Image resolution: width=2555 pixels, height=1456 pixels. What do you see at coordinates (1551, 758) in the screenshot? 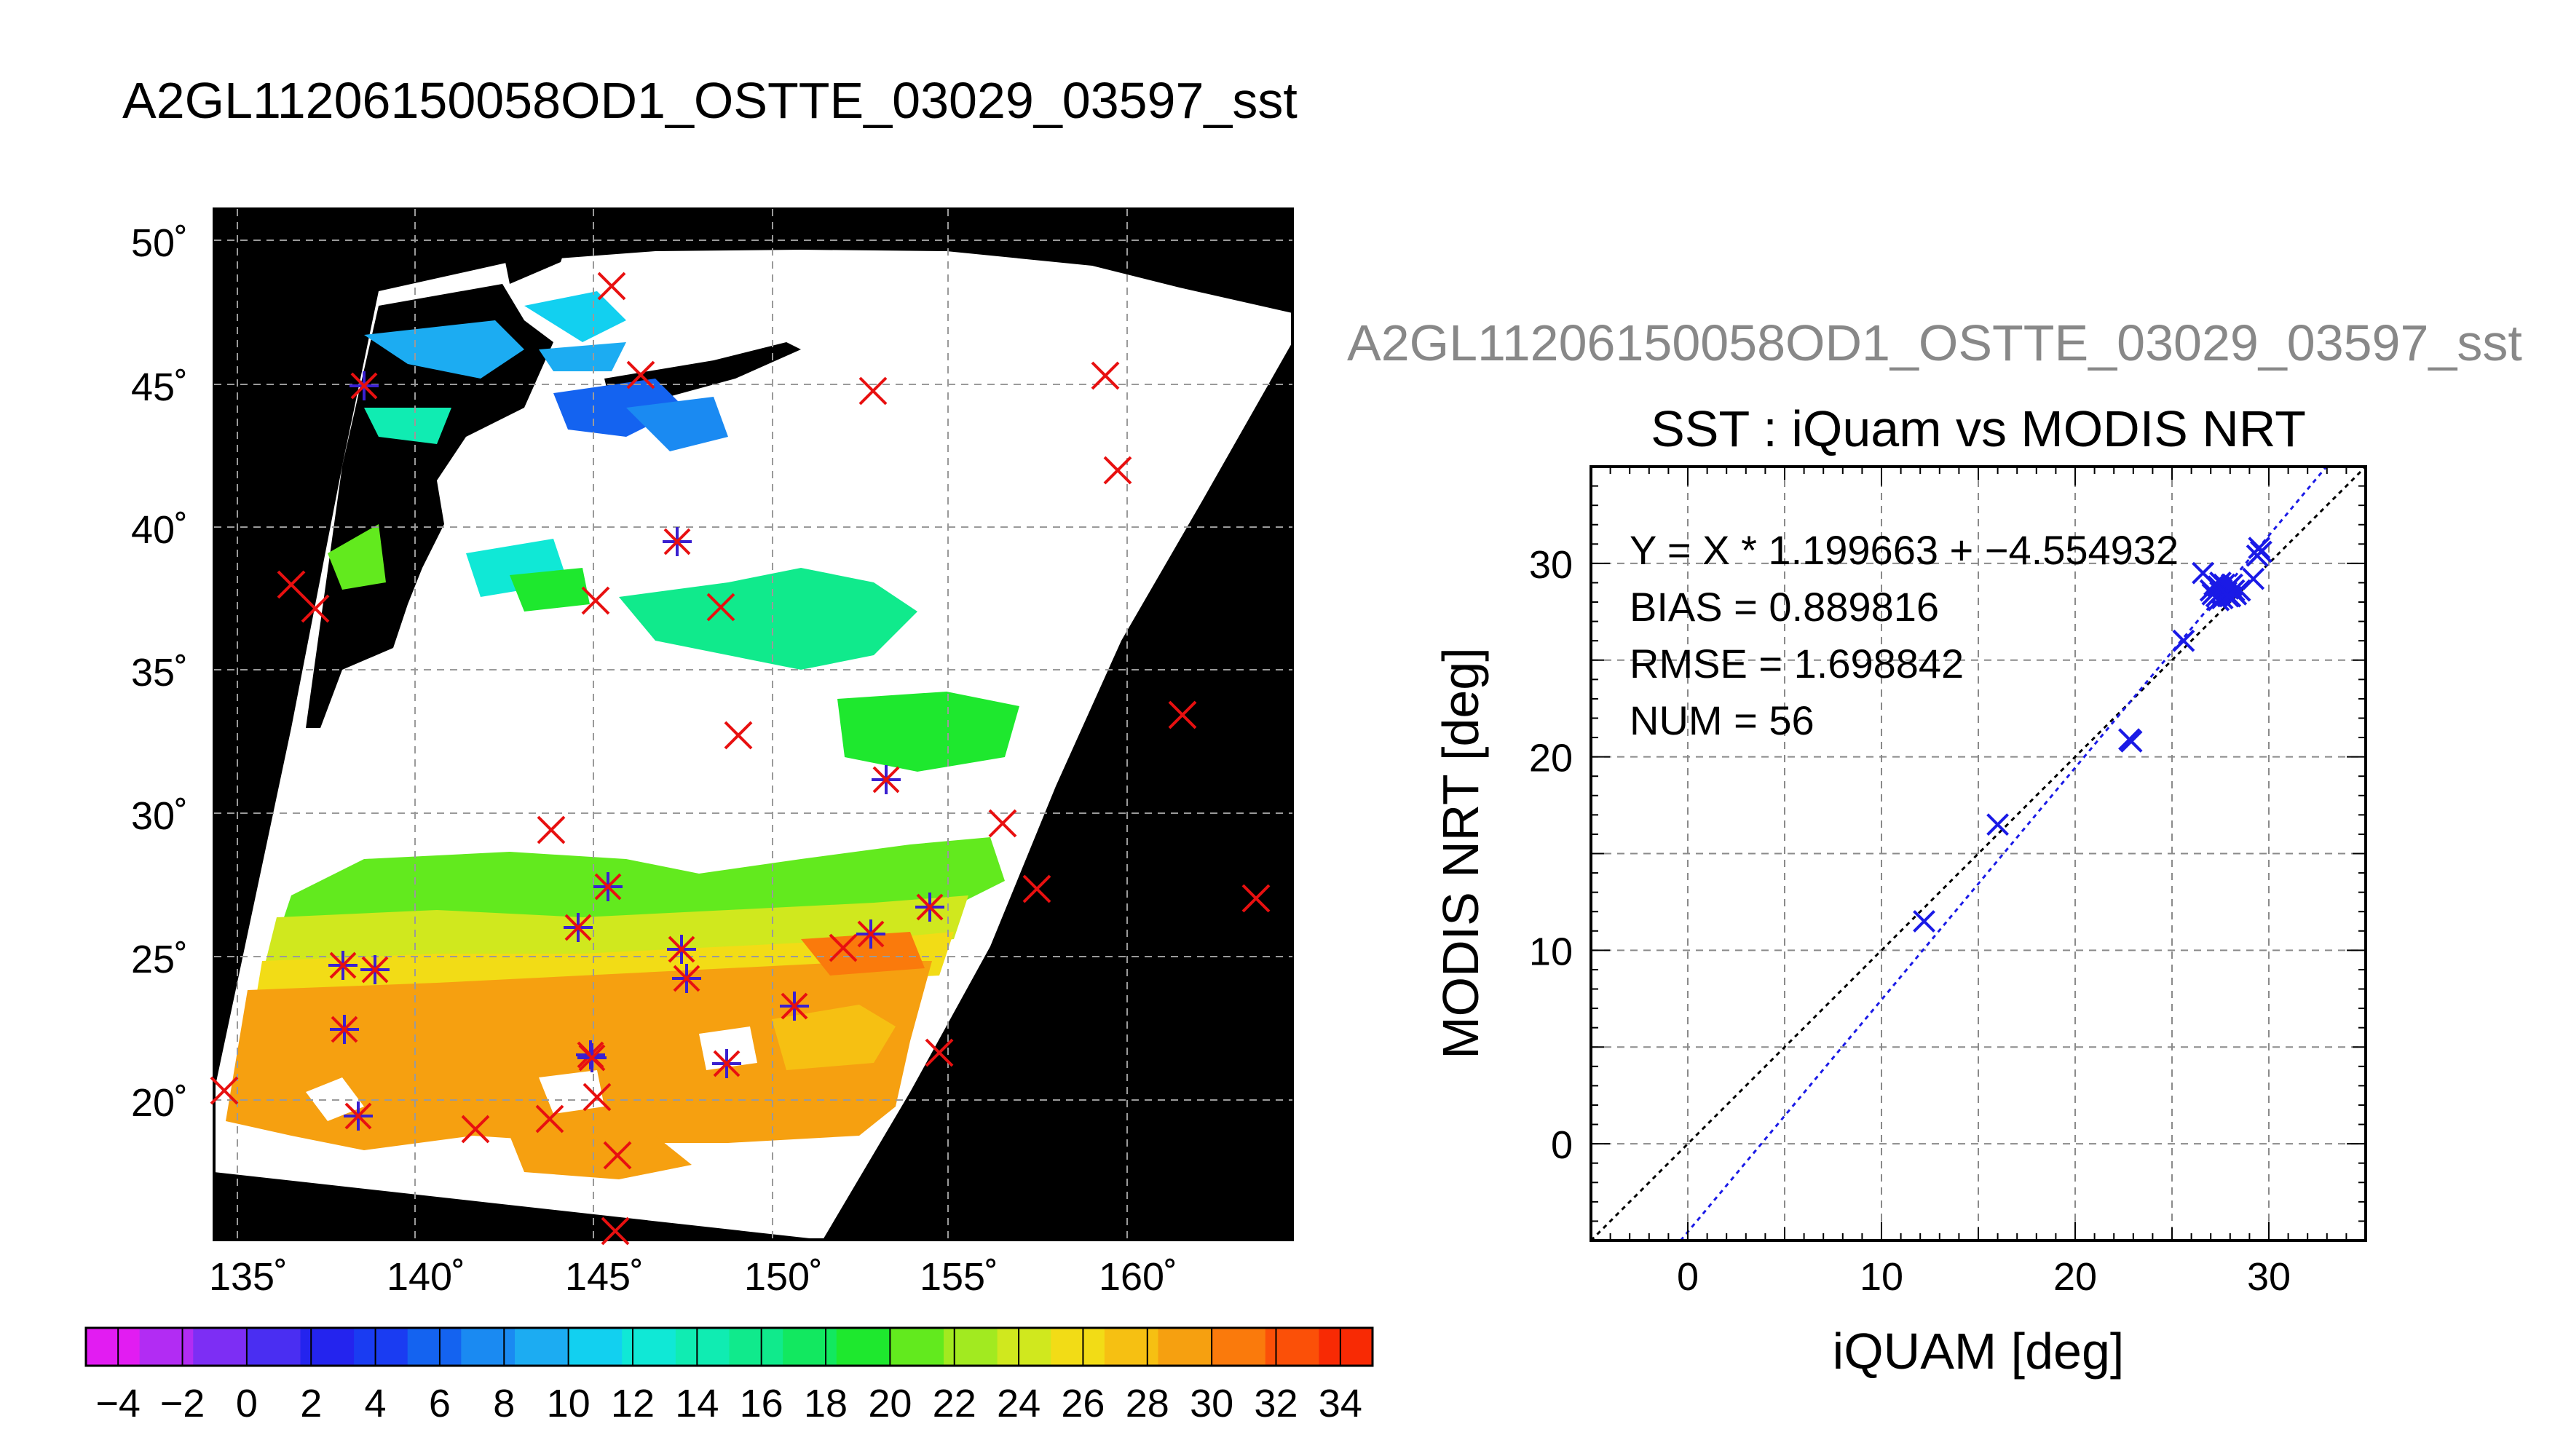
I see `y-tick-label: 20` at bounding box center [1551, 758].